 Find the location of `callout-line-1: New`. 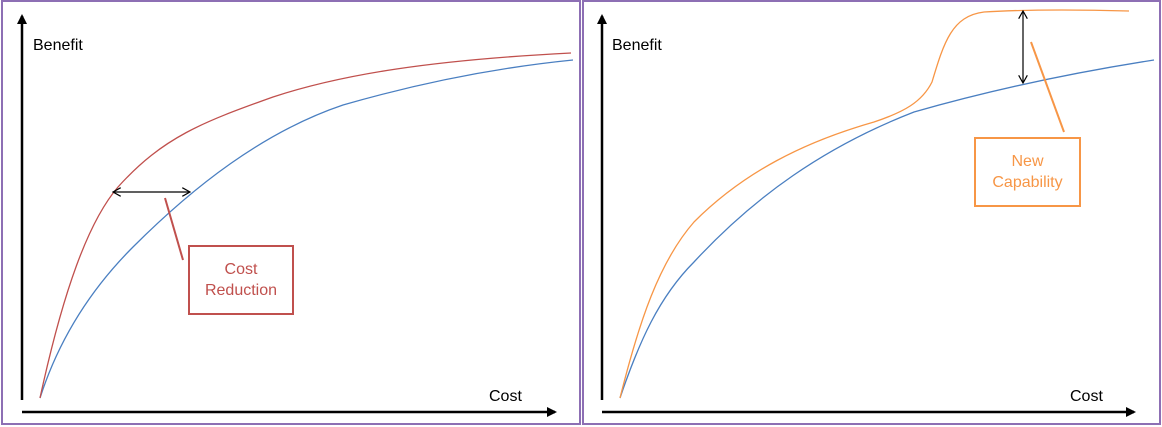

callout-line-1: New is located at coordinates (1027, 161).